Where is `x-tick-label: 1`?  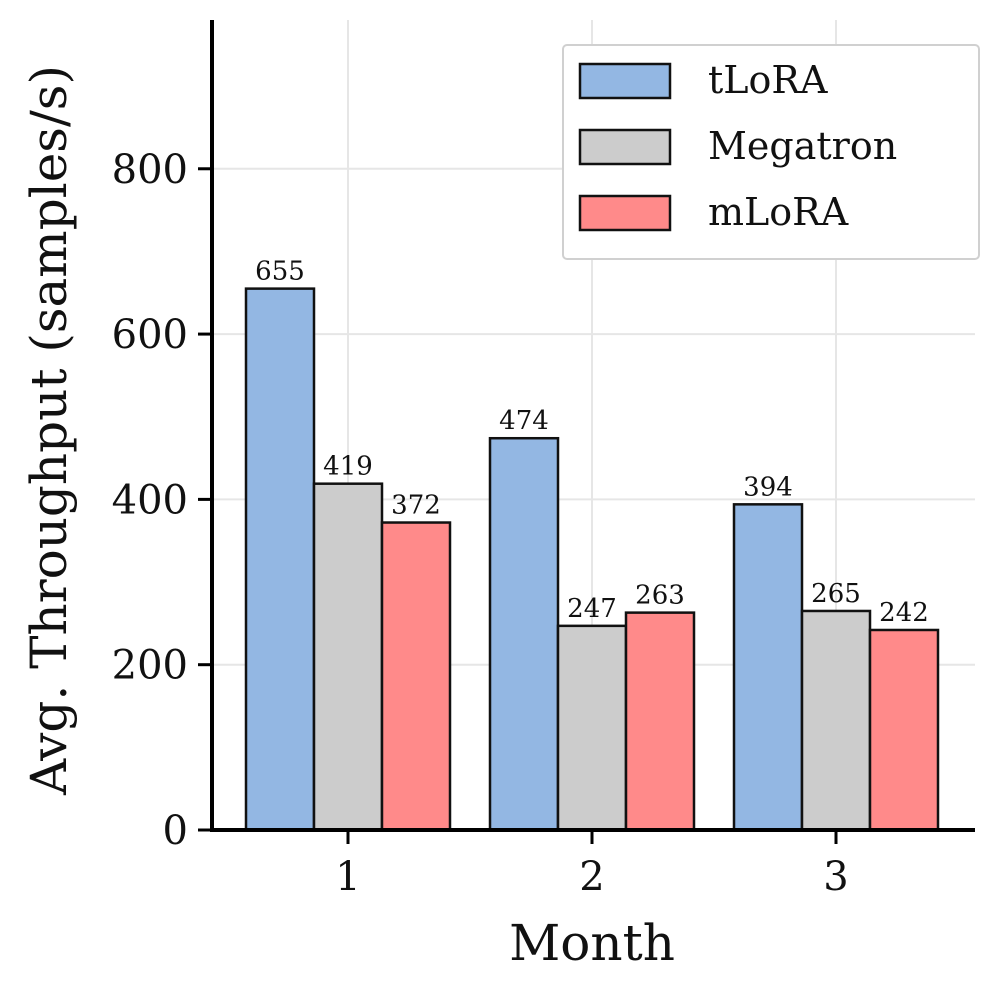 x-tick-label: 1 is located at coordinates (347, 877).